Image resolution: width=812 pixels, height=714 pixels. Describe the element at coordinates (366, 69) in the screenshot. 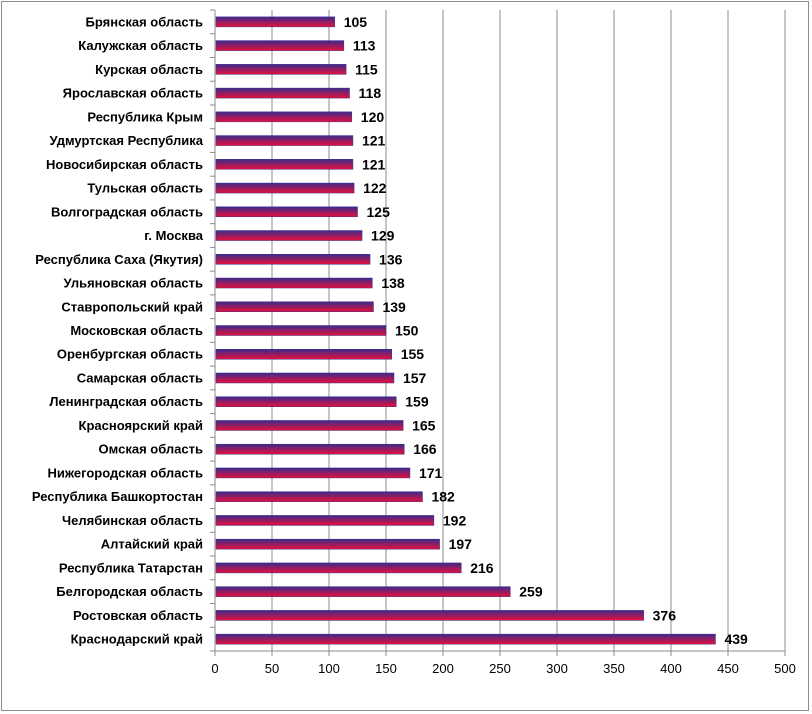

I see `value-label: 115` at that location.